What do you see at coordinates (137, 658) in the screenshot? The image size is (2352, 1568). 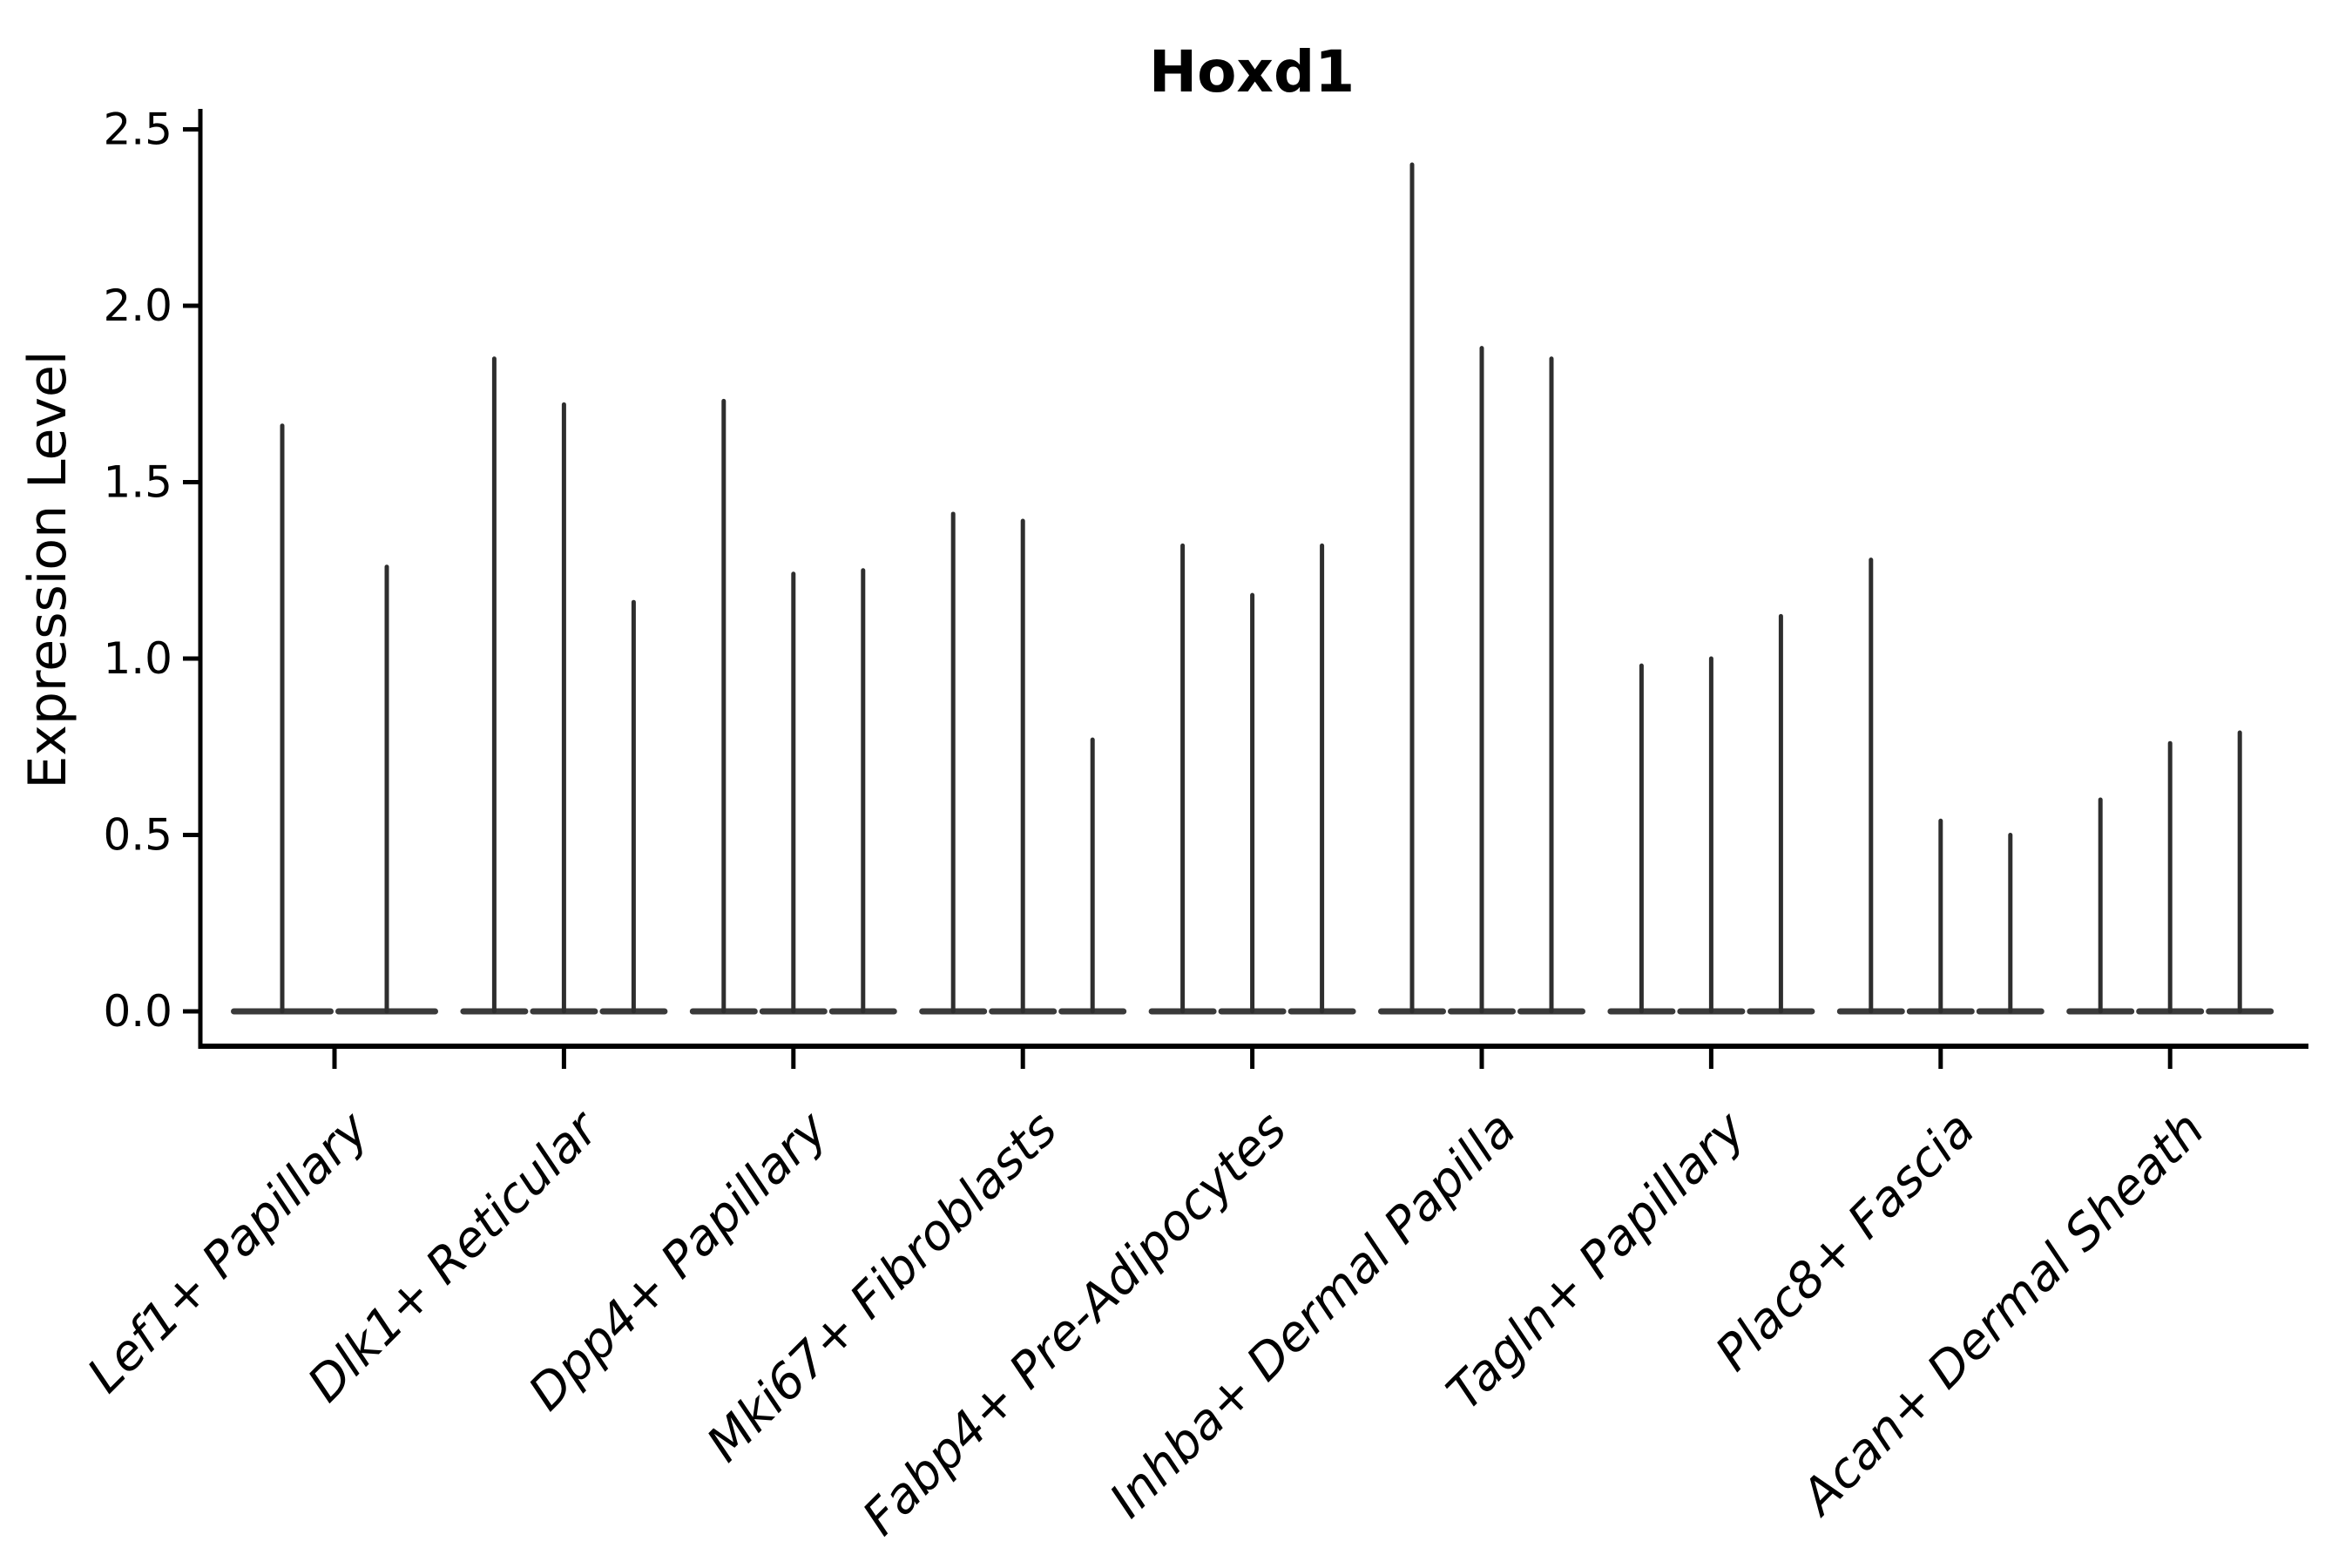 I see `y-tick-label: 1.0` at bounding box center [137, 658].